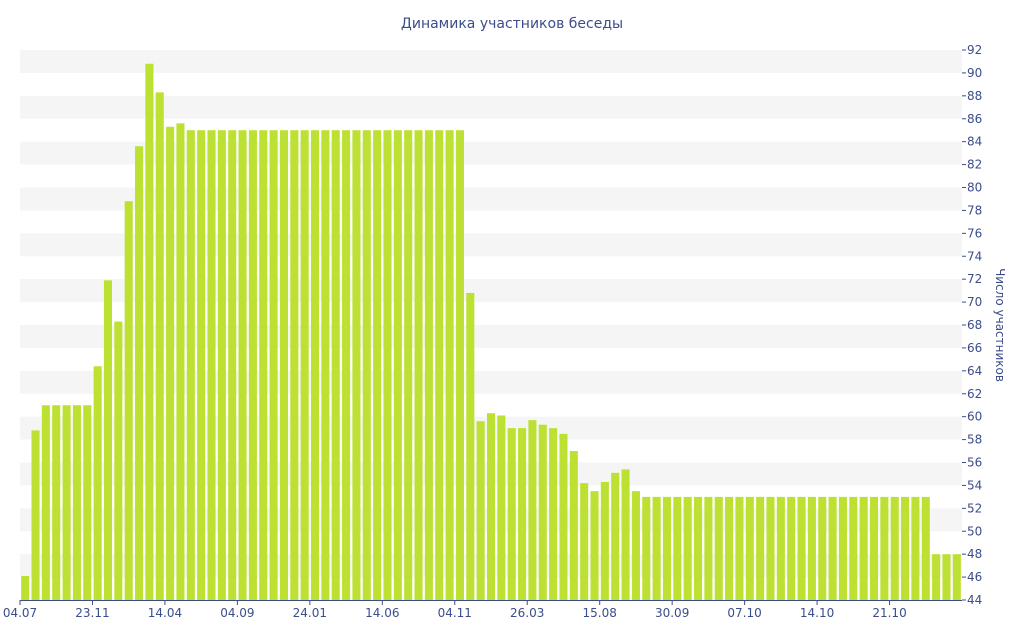 This screenshot has width=1024, height=640. What do you see at coordinates (817, 613) in the screenshot?
I see `x-tick-label: 14.10` at bounding box center [817, 613].